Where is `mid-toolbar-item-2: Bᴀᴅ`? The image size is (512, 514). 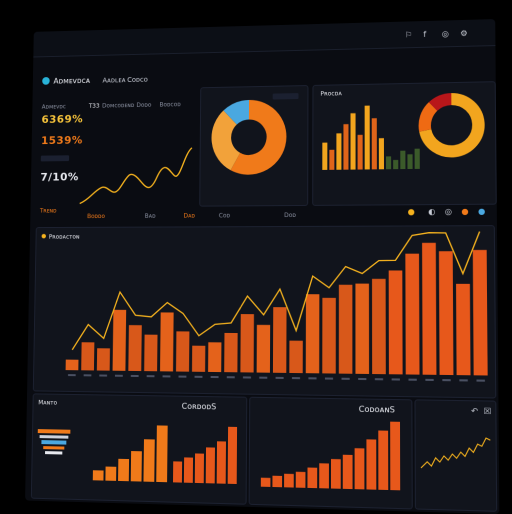 mid-toolbar-item-2: Bᴀᴅ is located at coordinates (150, 216).